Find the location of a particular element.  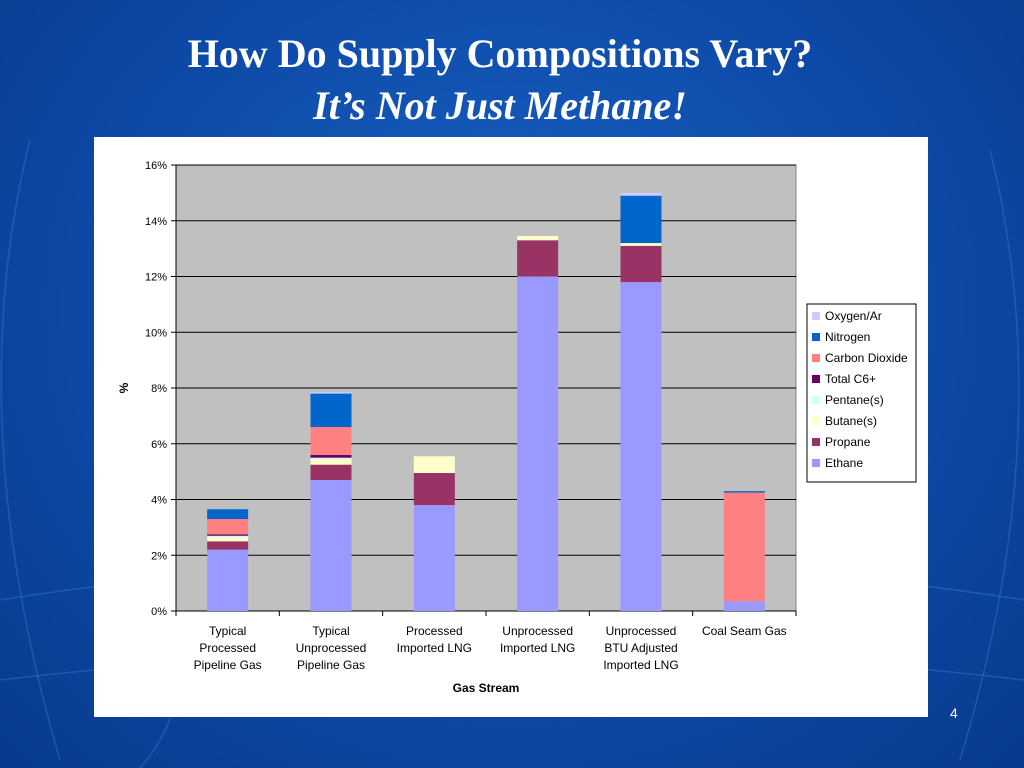

x-tick-label: Coal Seam Gas is located at coordinates (744, 631).